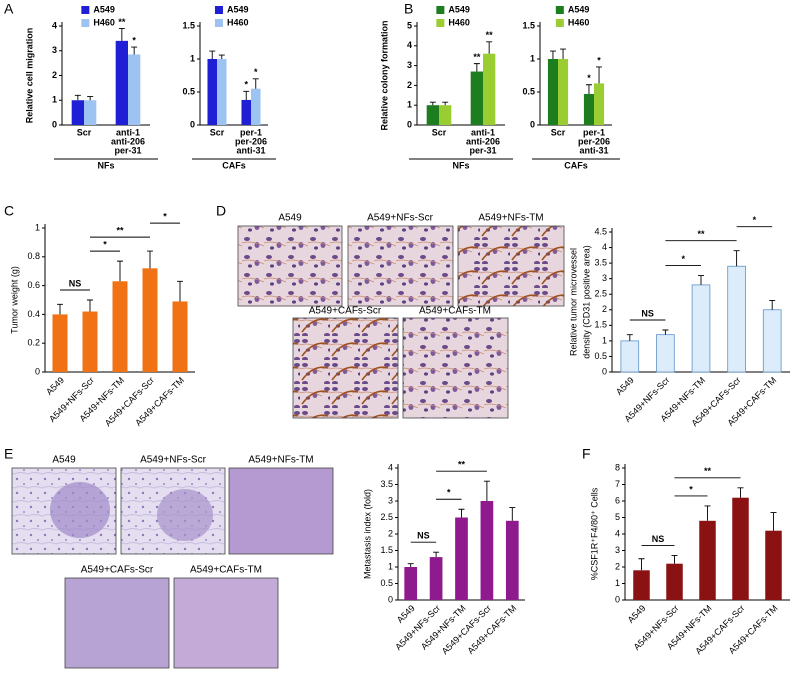  I want to click on x-tick-label: per-31, so click(482, 150).